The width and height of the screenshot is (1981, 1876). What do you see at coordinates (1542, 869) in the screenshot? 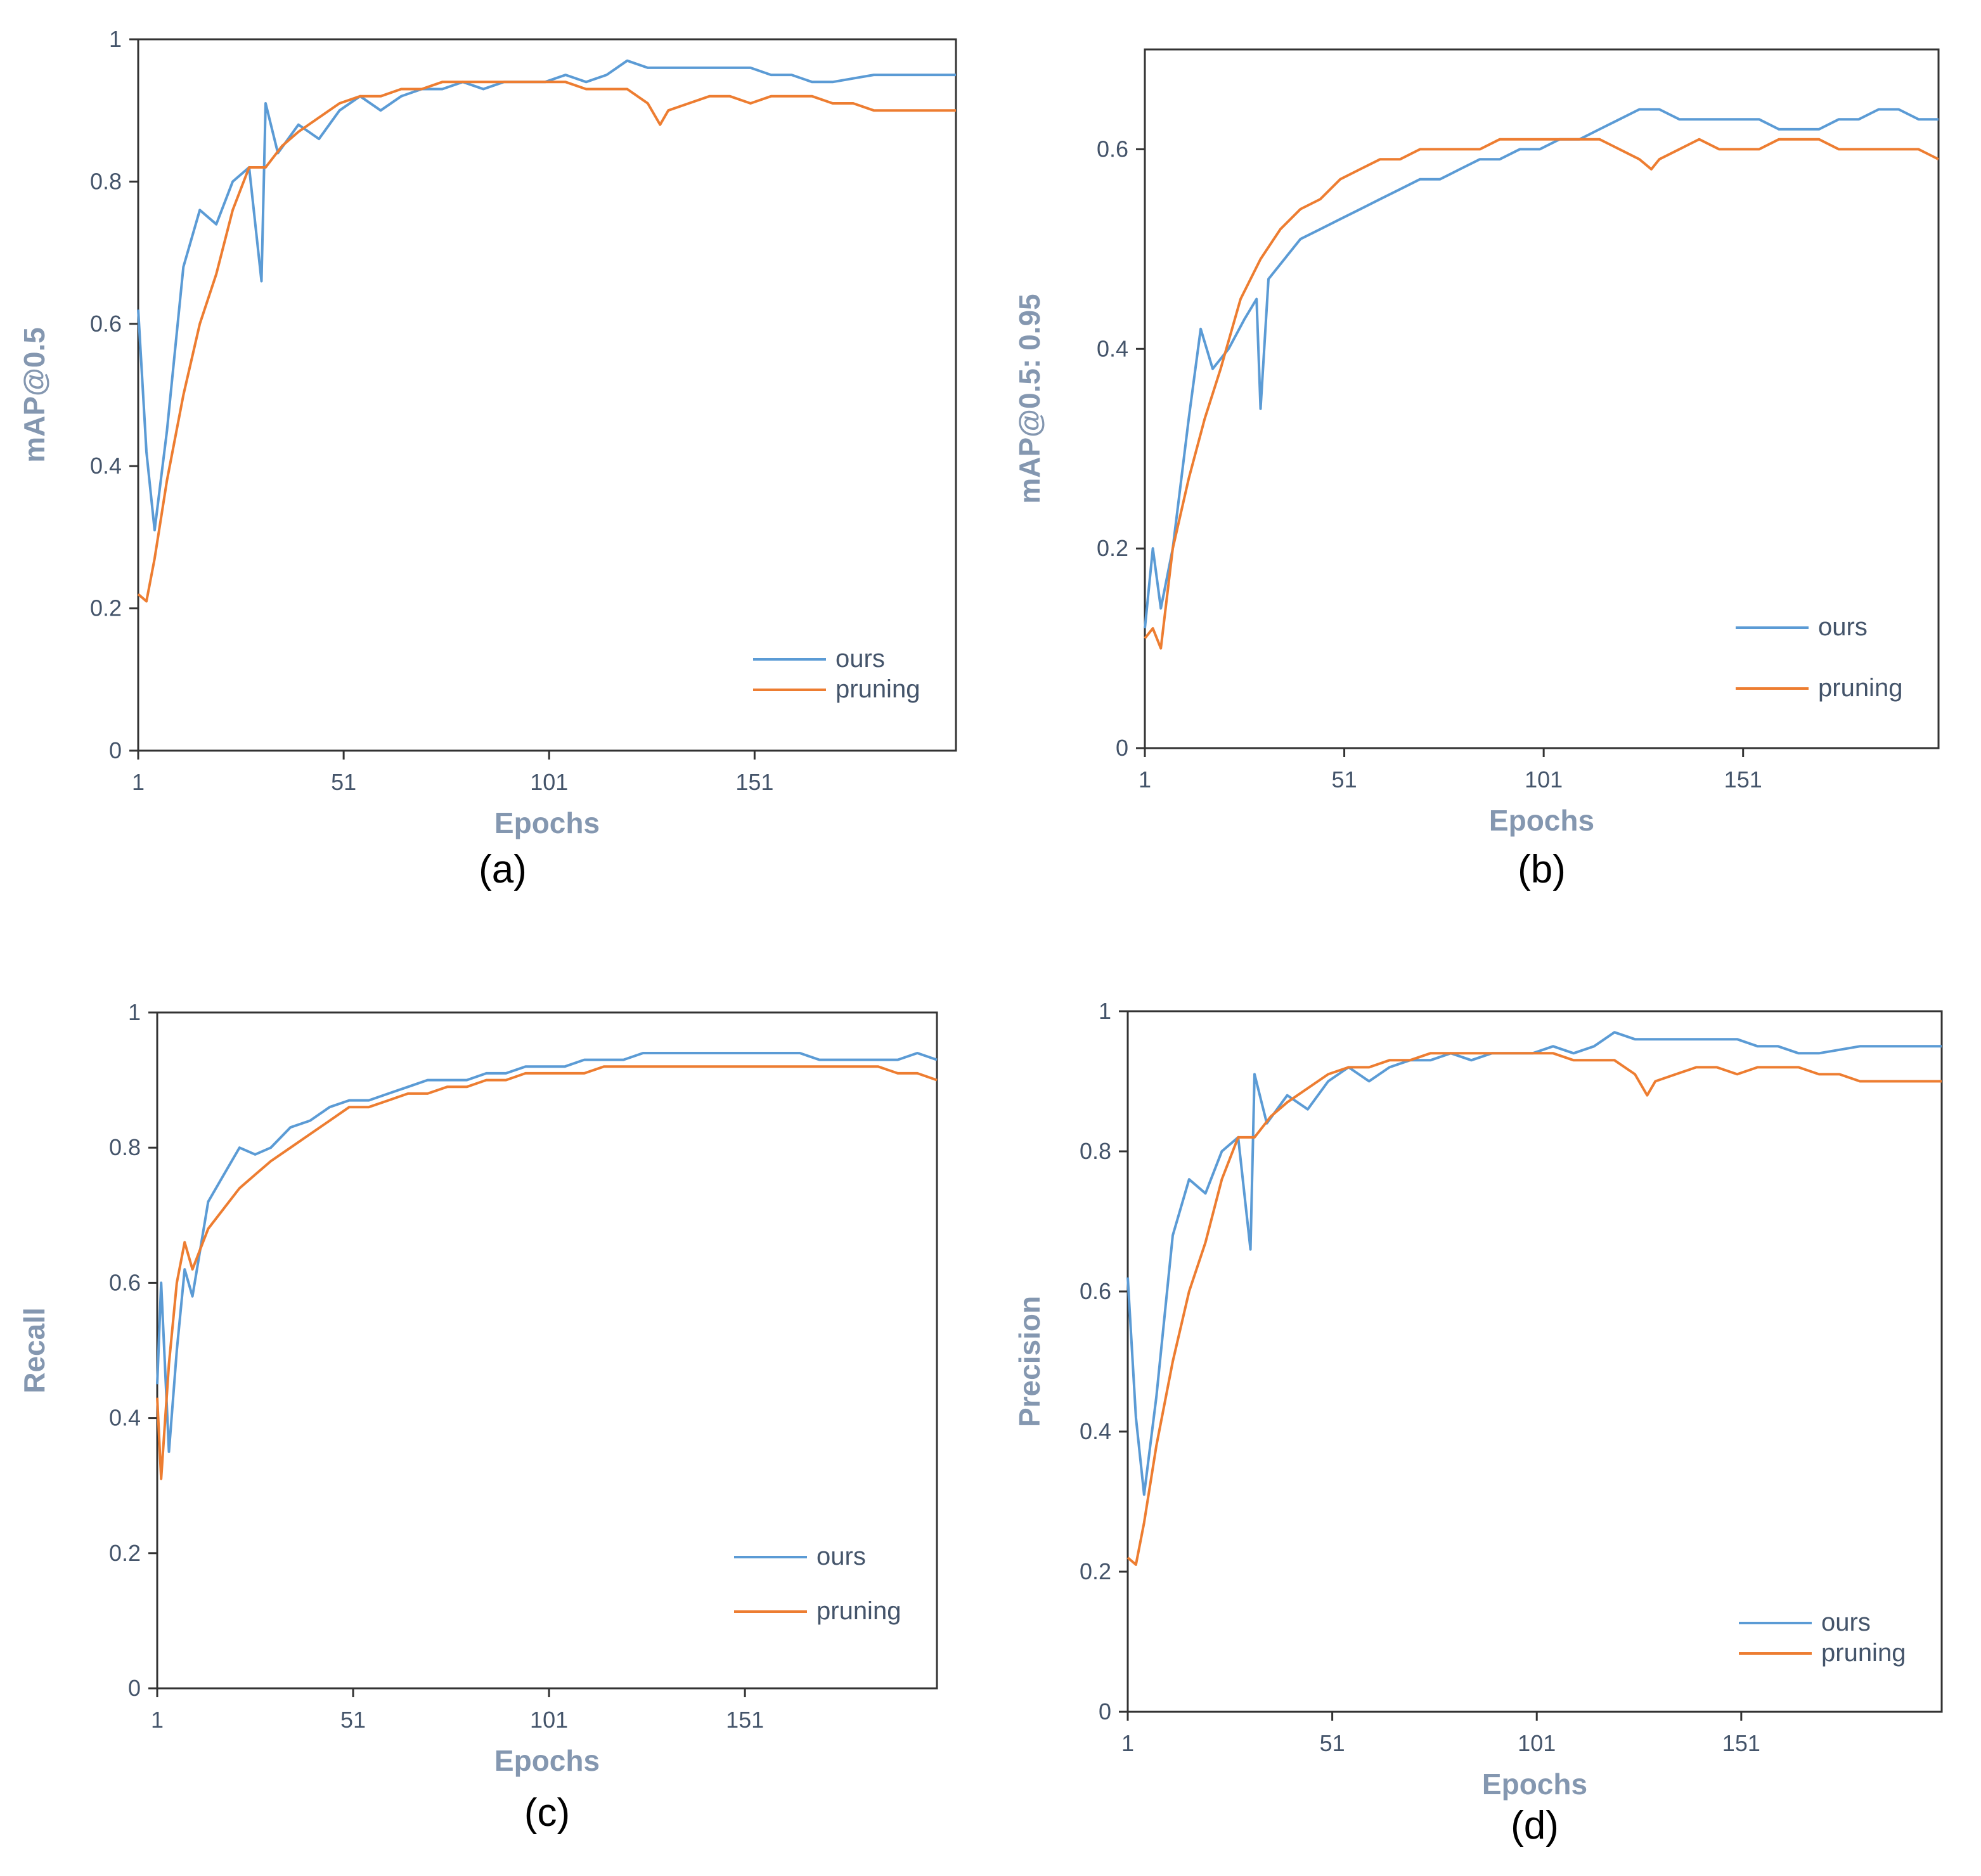
I see `panel-label: (b)` at bounding box center [1542, 869].